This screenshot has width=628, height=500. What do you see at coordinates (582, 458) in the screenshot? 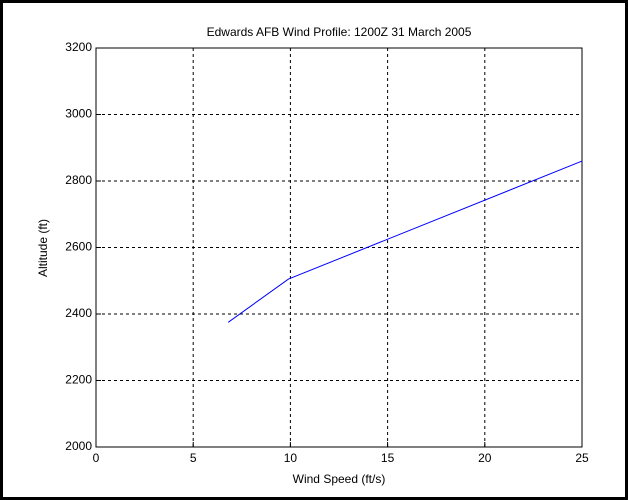
I see `x-tick-label: 25` at bounding box center [582, 458].